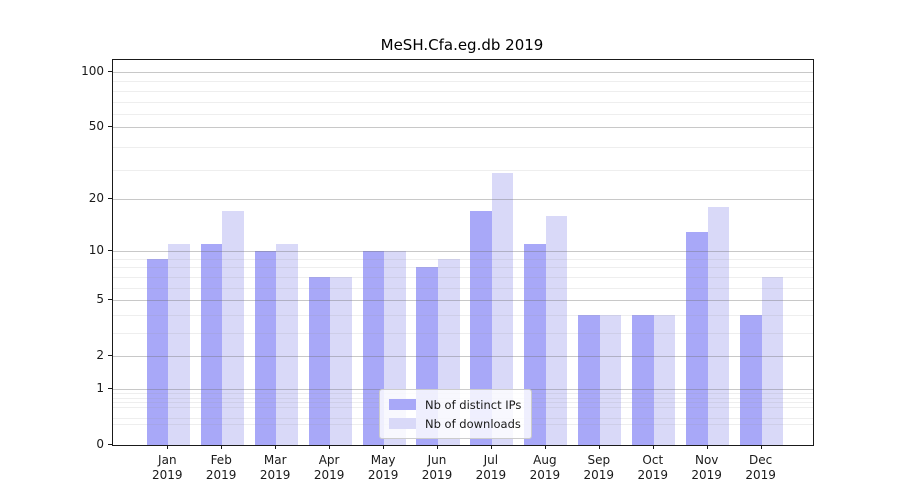  What do you see at coordinates (265, 348) in the screenshot?
I see `bar-distinct-ips-mar` at bounding box center [265, 348].